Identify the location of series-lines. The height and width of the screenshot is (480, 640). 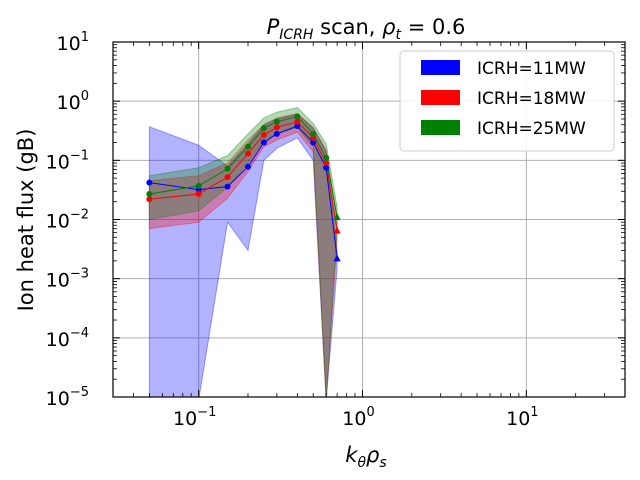
(243, 187).